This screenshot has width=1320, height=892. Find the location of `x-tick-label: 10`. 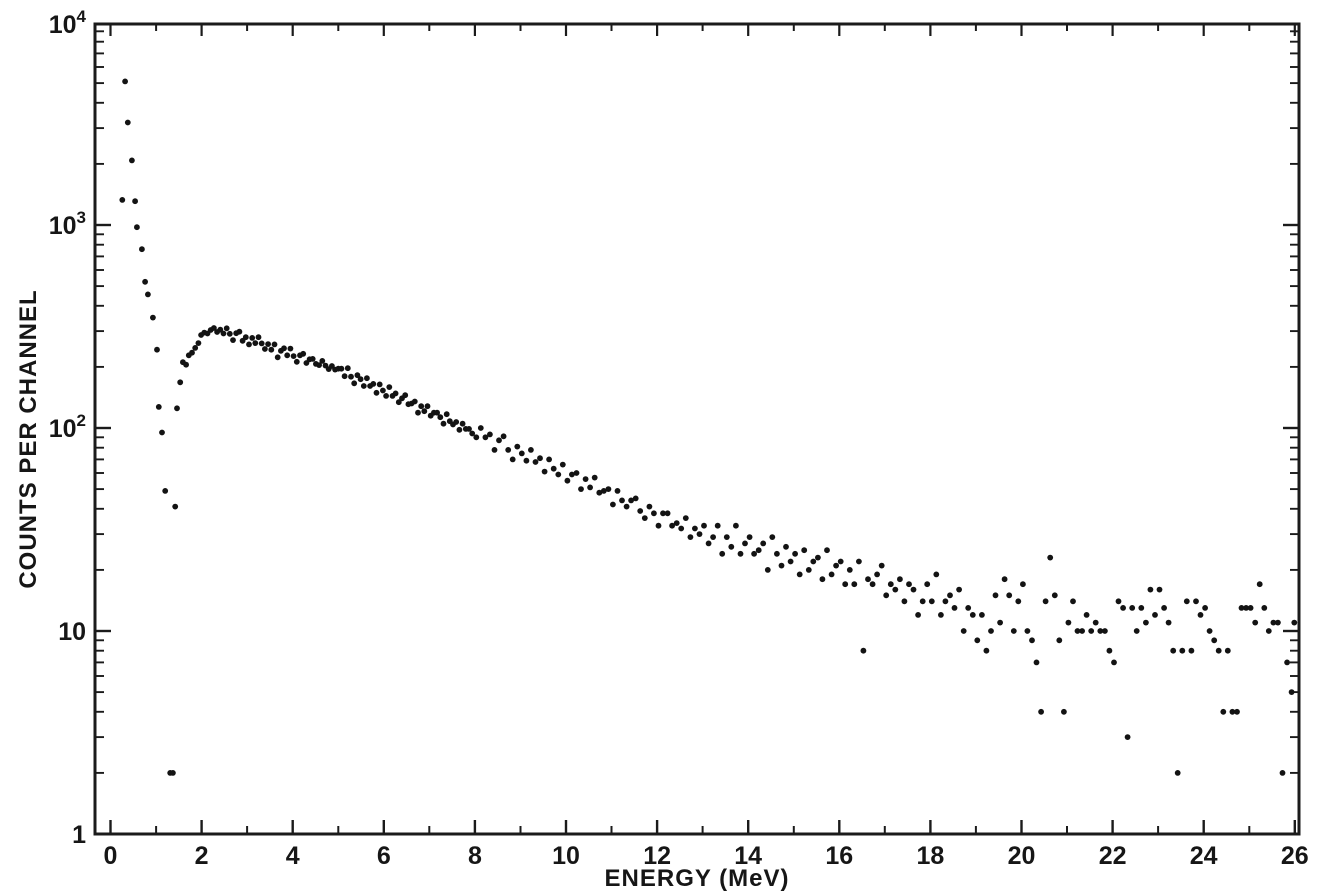

x-tick-label: 10 is located at coordinates (566, 856).